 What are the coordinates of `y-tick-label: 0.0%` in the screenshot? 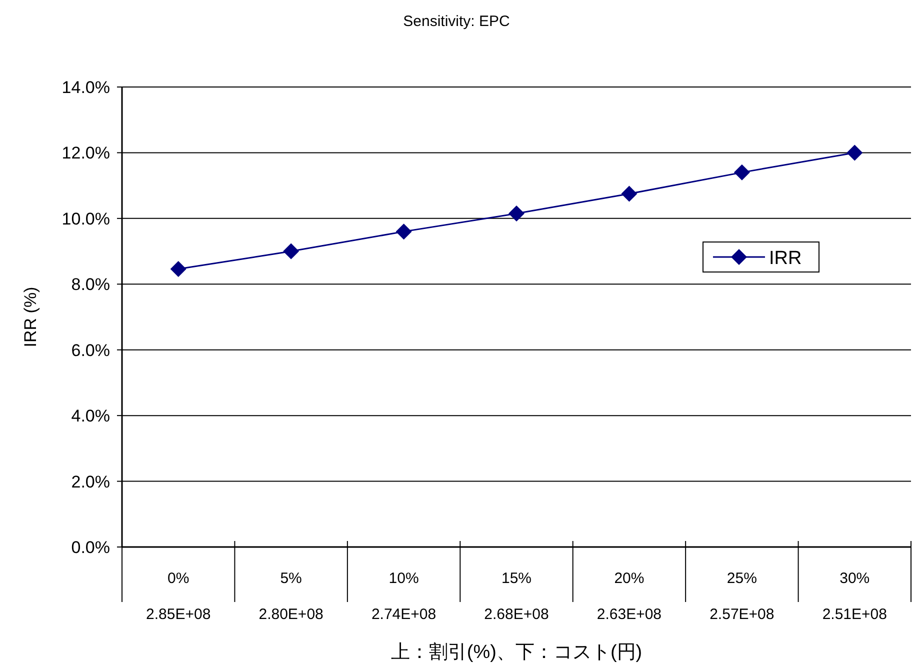 It's located at (90, 547).